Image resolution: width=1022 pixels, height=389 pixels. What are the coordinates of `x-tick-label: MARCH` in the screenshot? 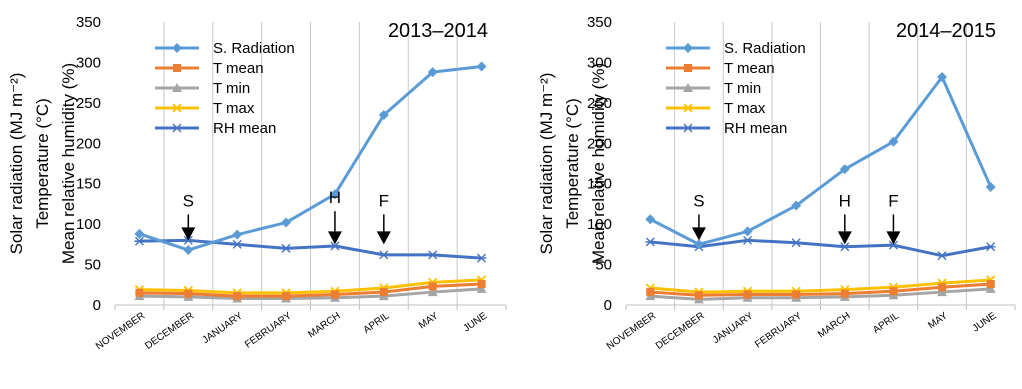 It's located at (324, 325).